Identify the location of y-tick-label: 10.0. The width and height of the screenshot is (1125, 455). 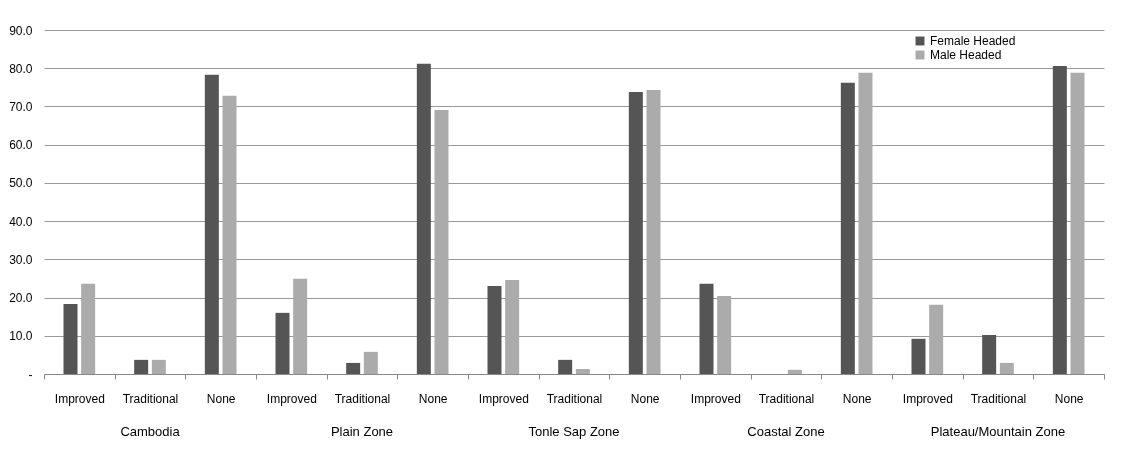
(21, 336).